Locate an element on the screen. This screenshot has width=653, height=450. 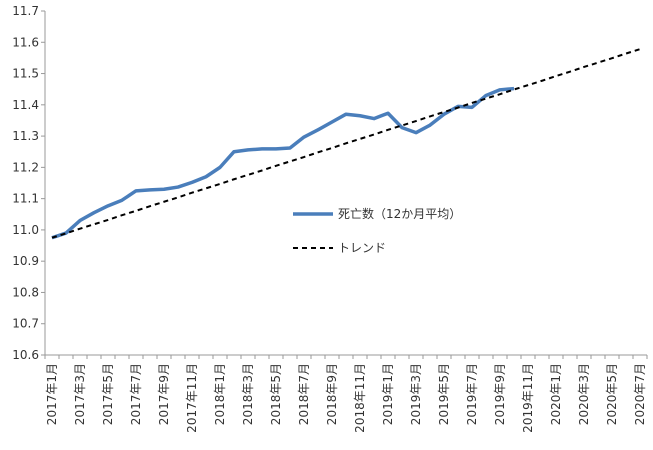
y-tick-label: 11.0 is located at coordinates (25, 230).